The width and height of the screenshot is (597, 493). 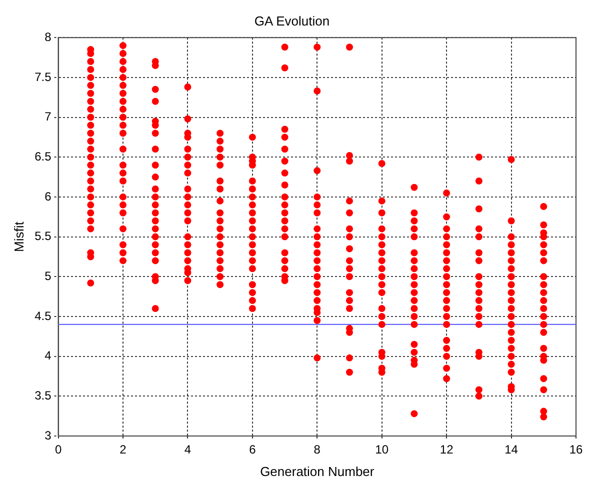 What do you see at coordinates (188, 449) in the screenshot?
I see `x-tick-label: 4` at bounding box center [188, 449].